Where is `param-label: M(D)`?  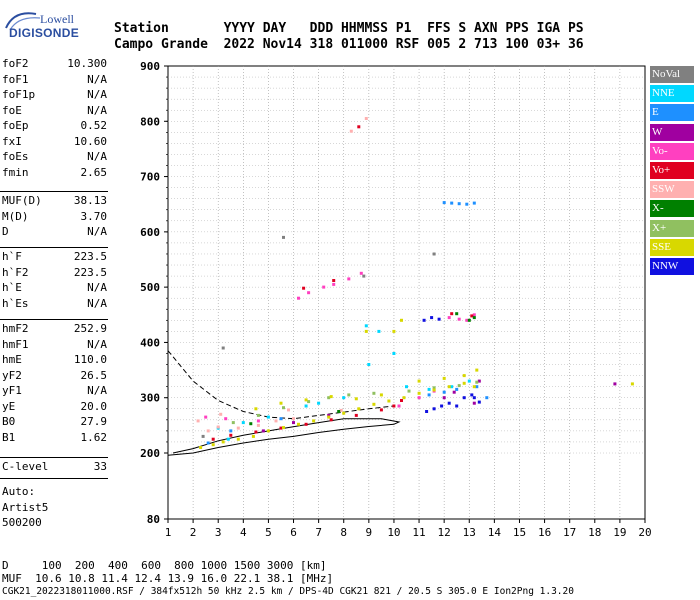 param-label: M(D) is located at coordinates (15, 216).